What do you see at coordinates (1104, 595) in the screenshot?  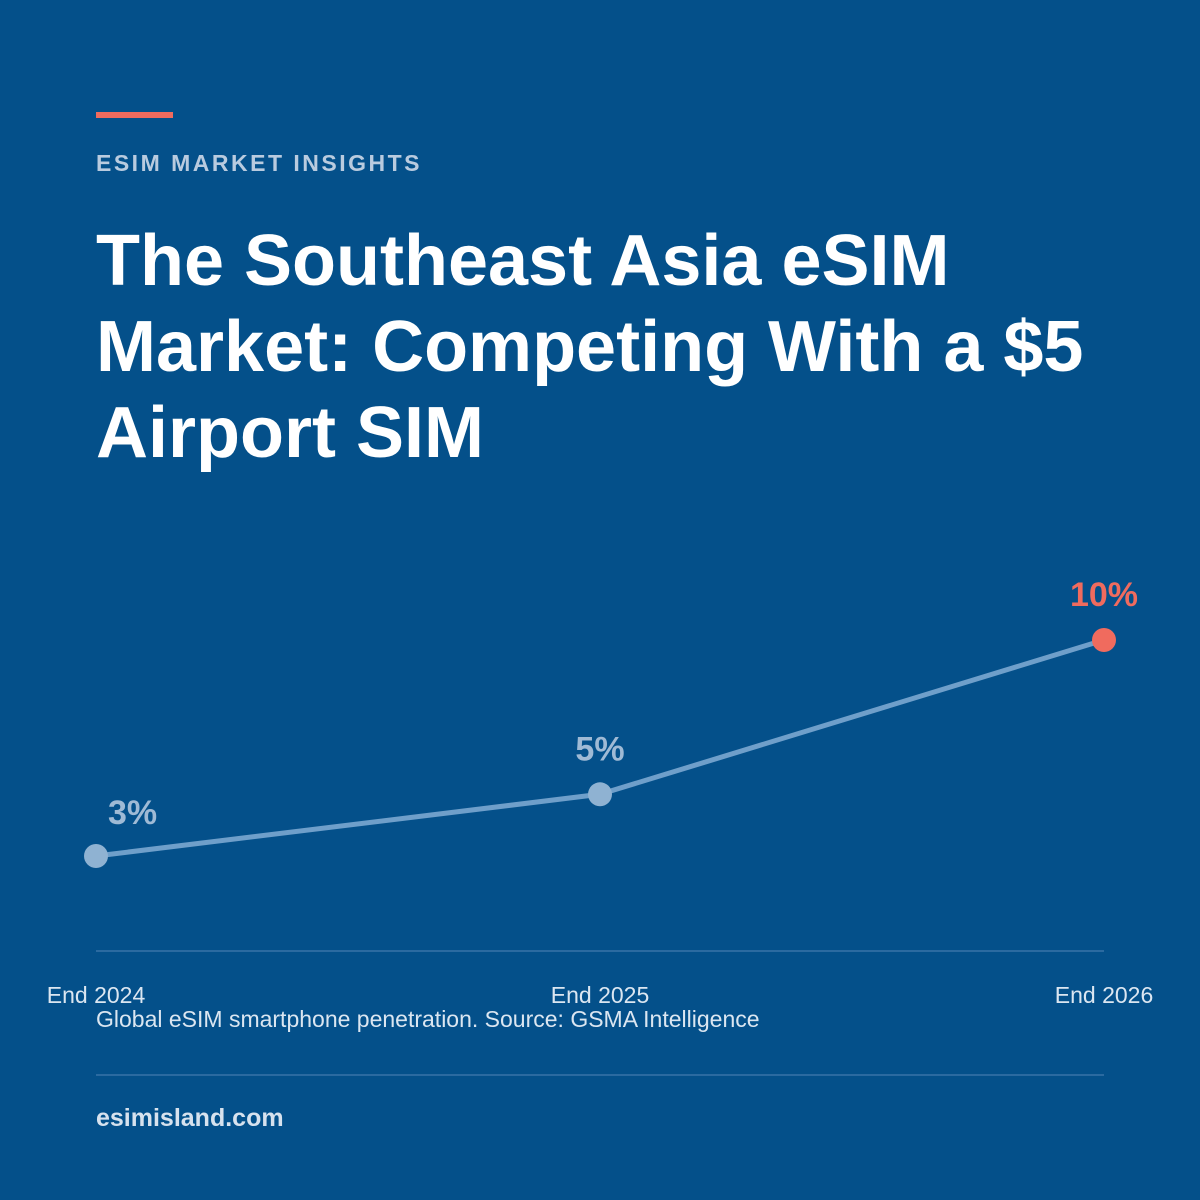 I see `data-label: 10%` at bounding box center [1104, 595].